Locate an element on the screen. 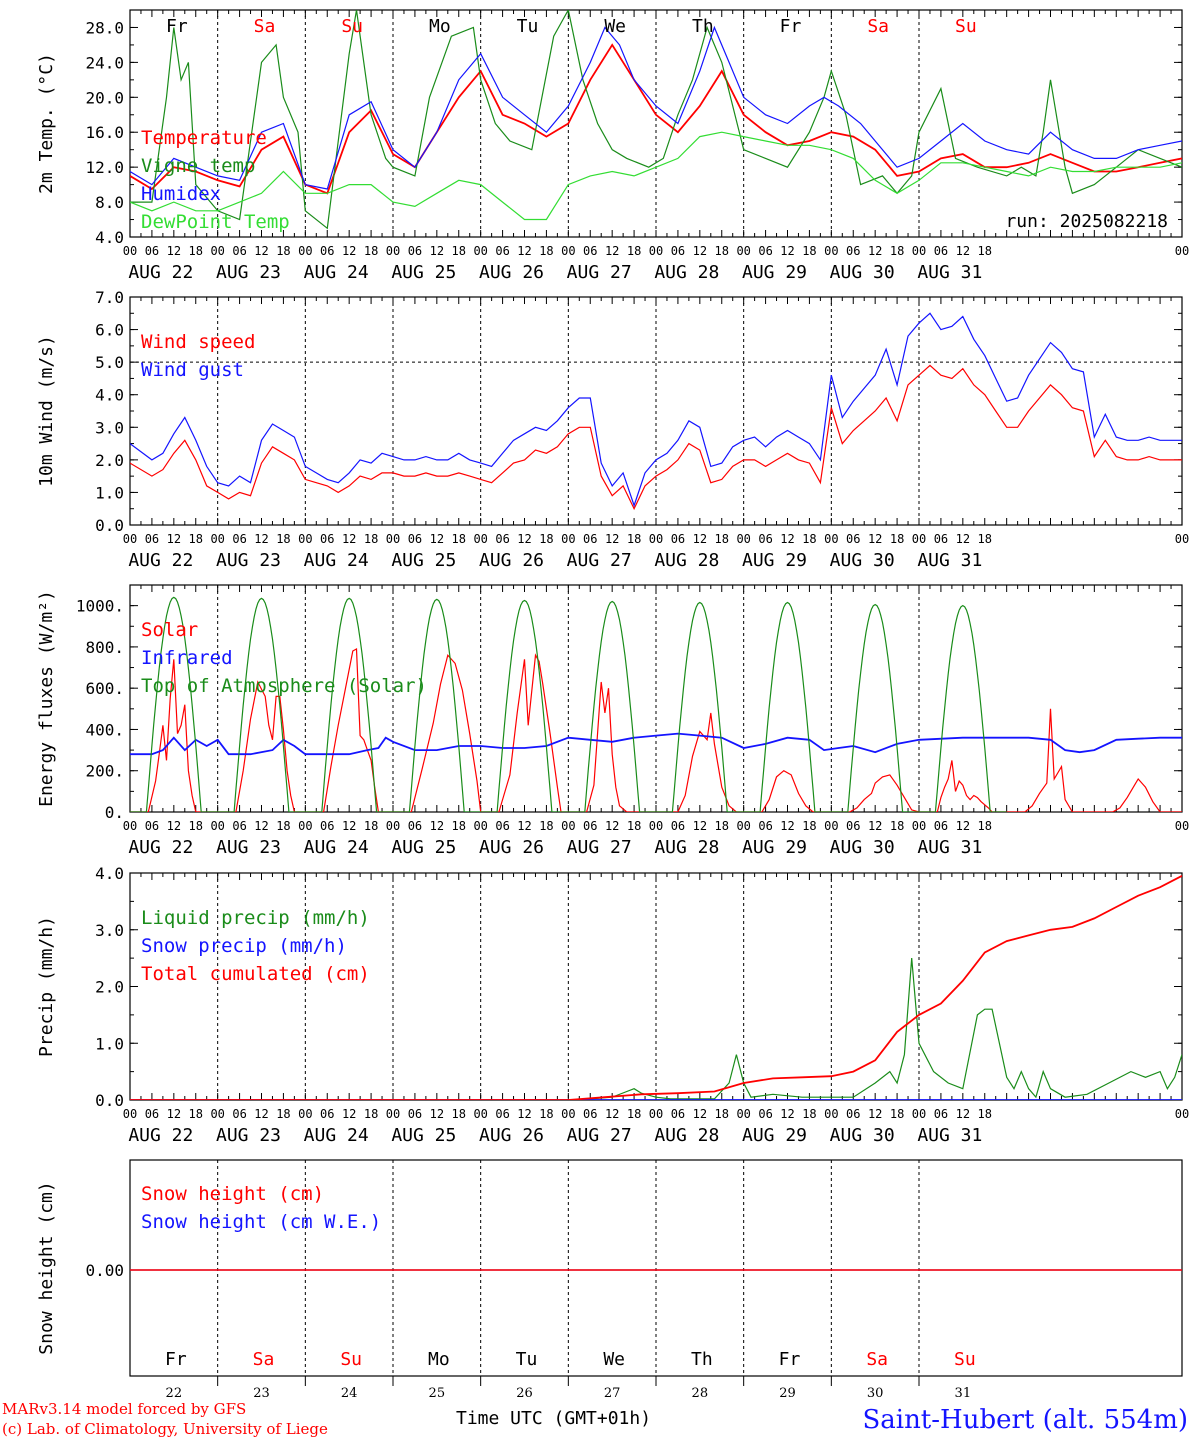 The width and height of the screenshot is (1194, 1440). date-label: AUG 28 is located at coordinates (686, 272).